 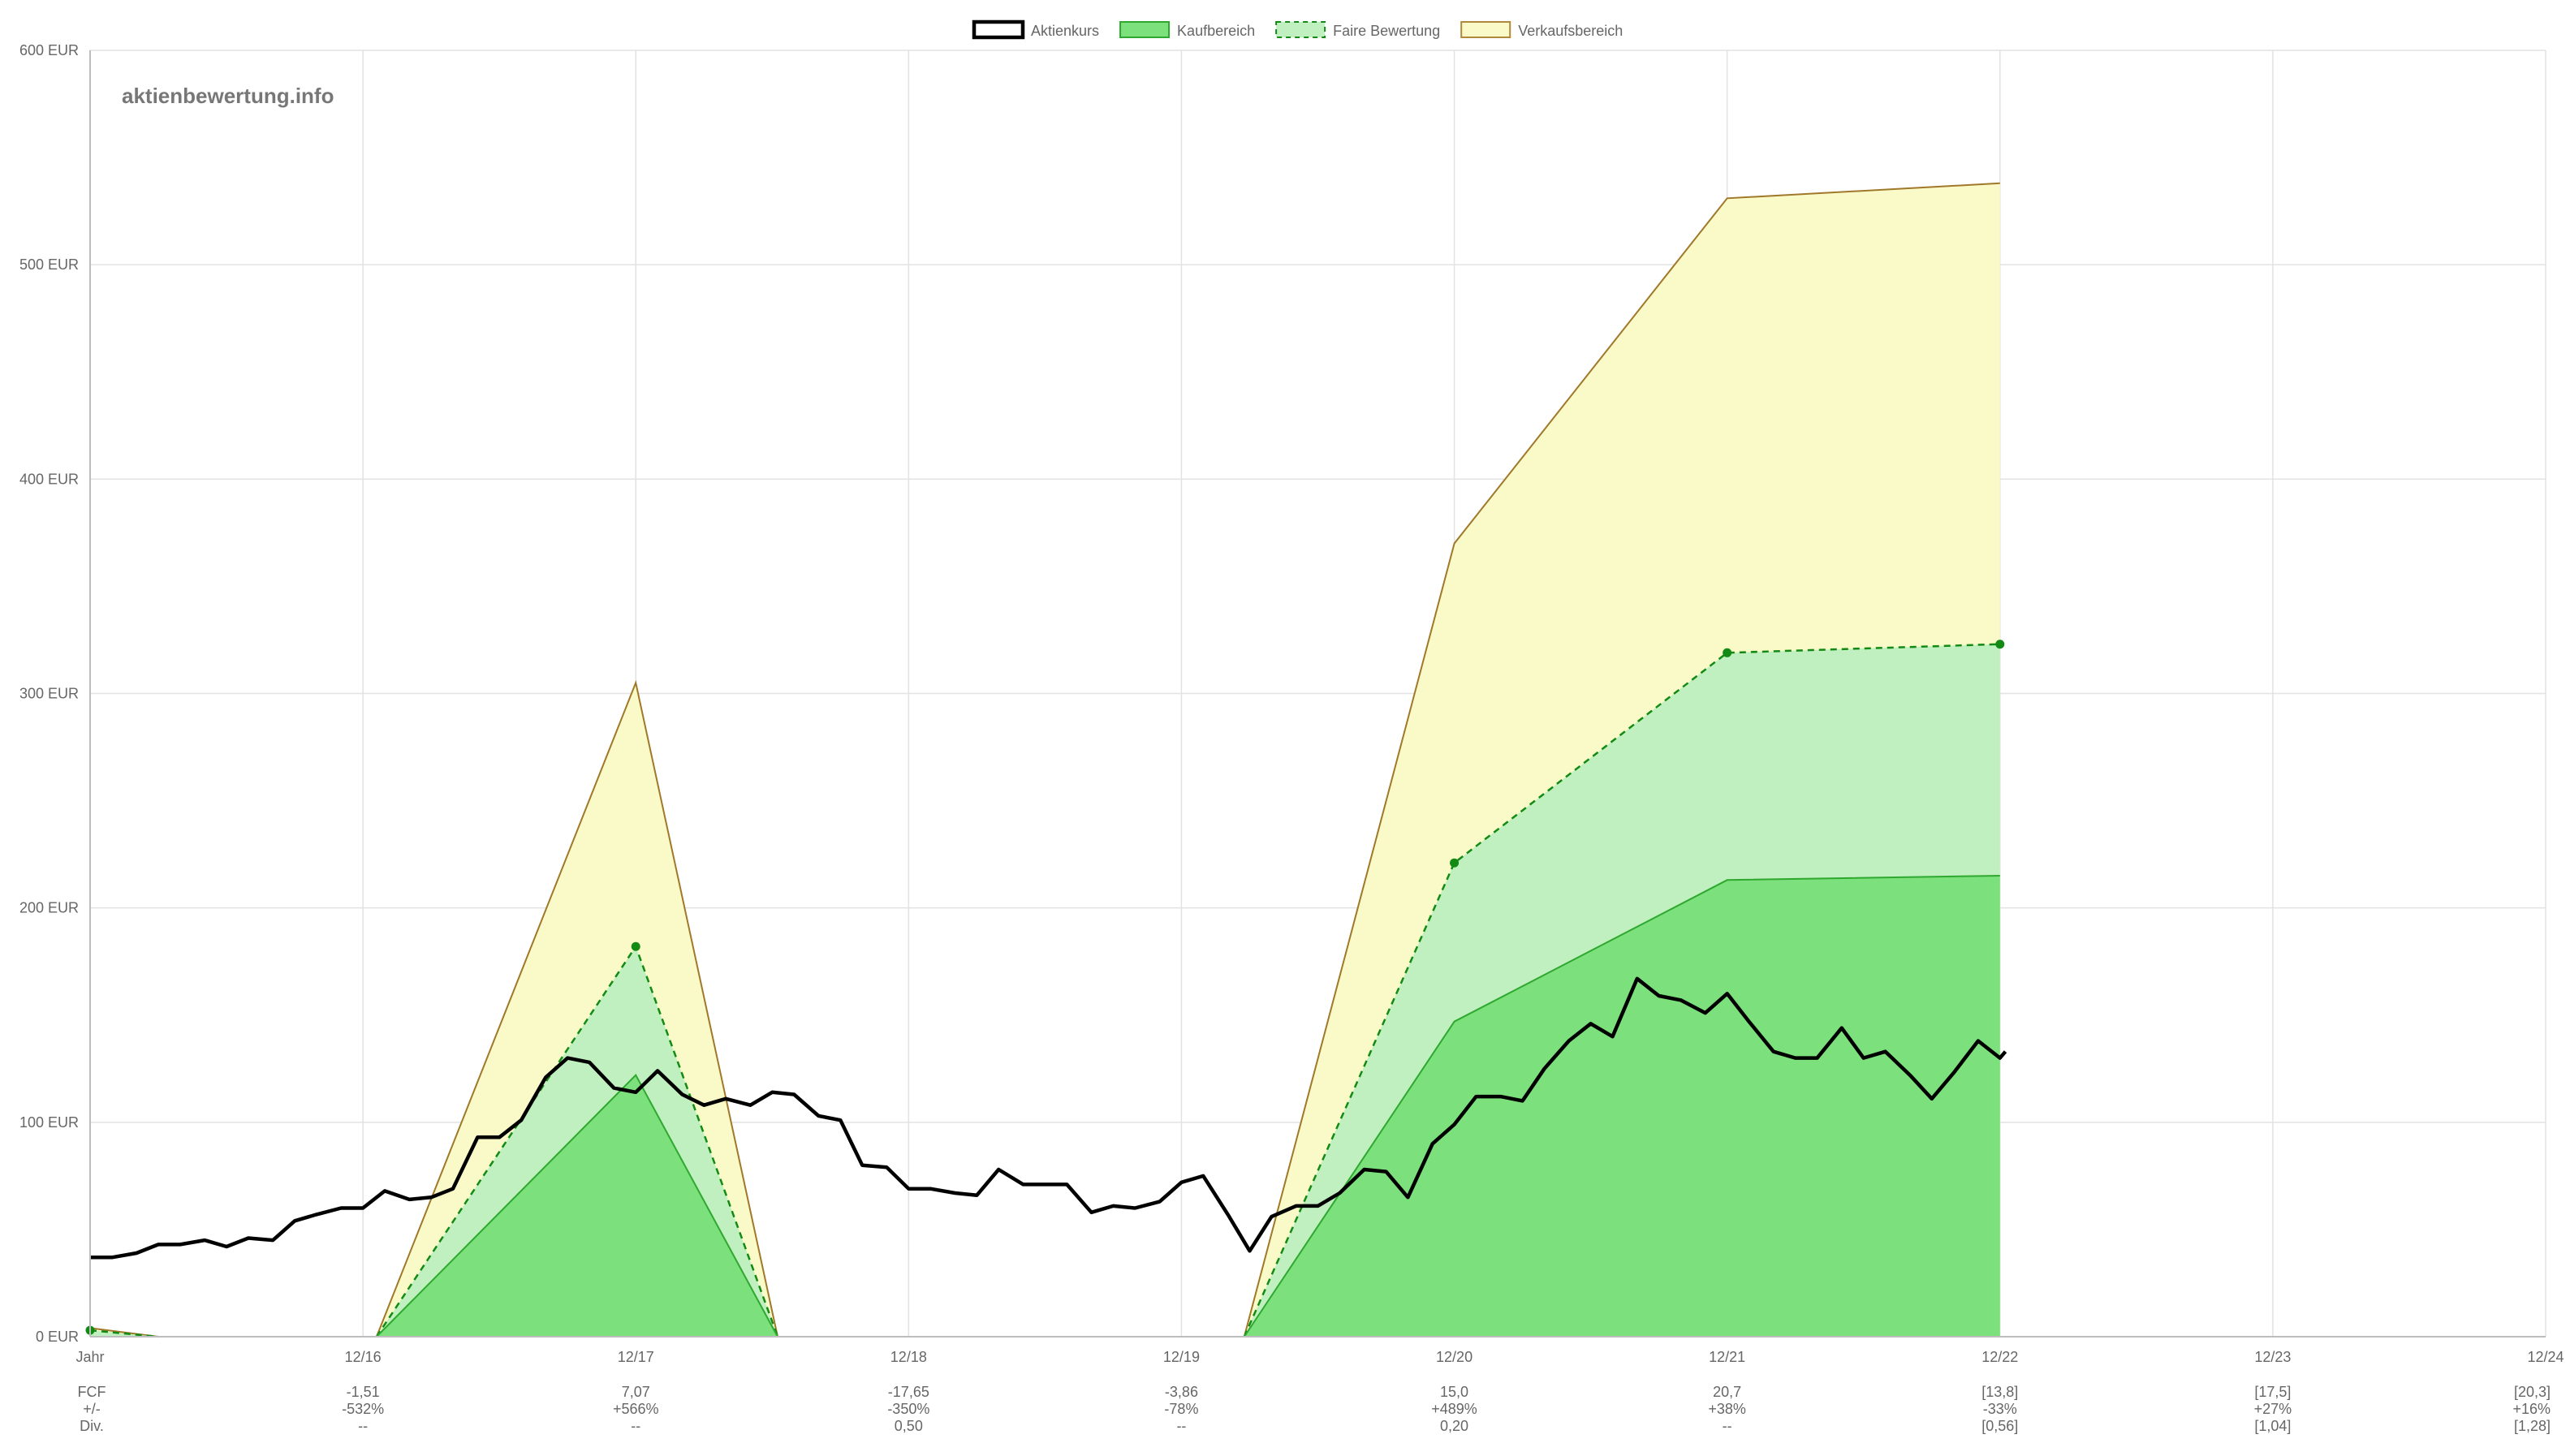 I want to click on y-tick-label: 0 EUR, so click(x=58, y=1337).